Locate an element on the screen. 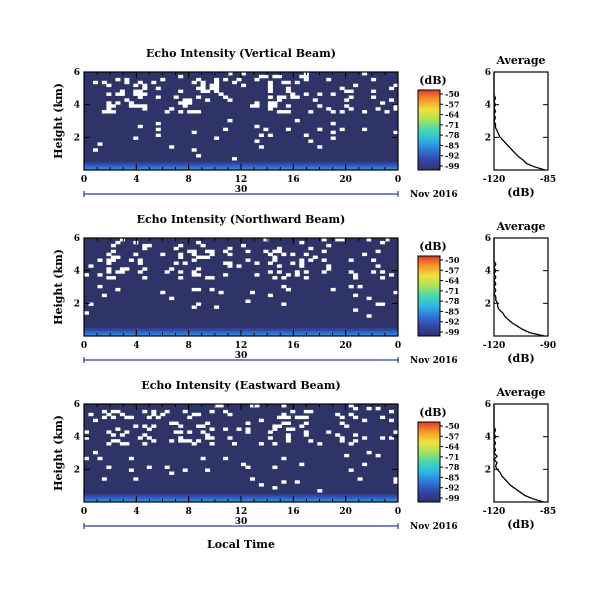  average-y-tick-label: 2 is located at coordinates (488, 470).